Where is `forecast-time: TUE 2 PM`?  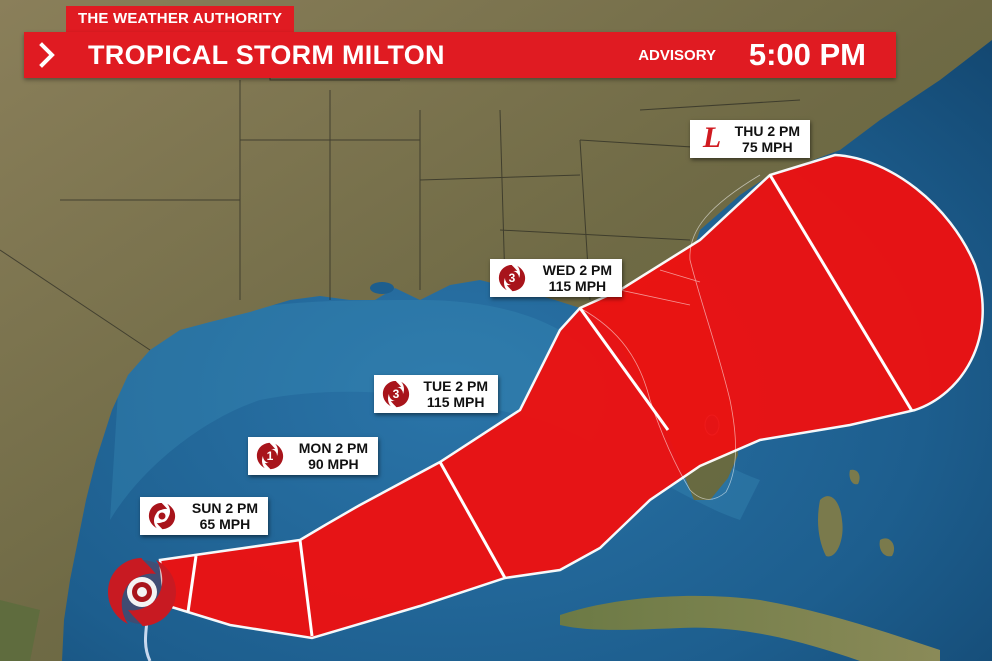
forecast-time: TUE 2 PM is located at coordinates (455, 386).